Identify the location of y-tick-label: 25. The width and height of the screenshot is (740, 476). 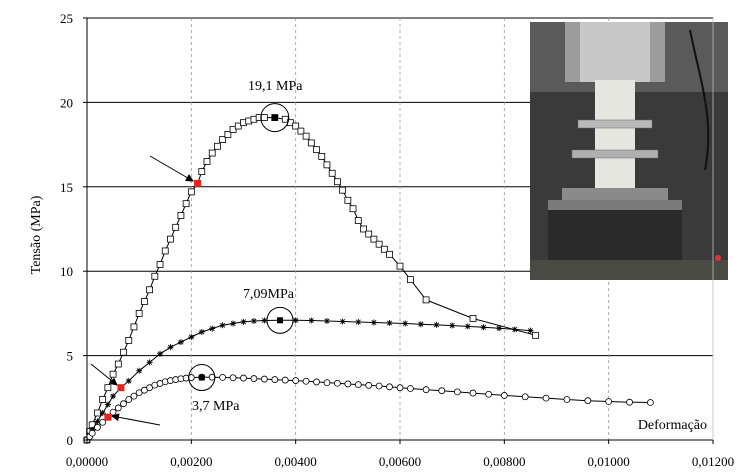
(66, 18).